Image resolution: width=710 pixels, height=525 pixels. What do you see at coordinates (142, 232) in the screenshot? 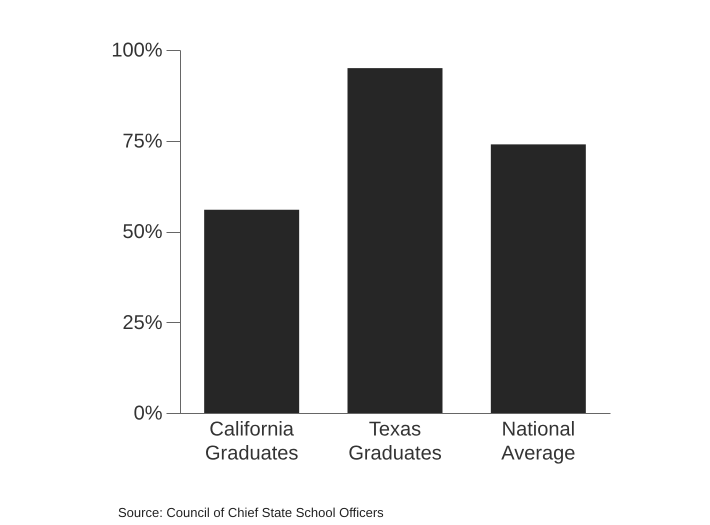
I see `y-tick-label: 50%` at bounding box center [142, 232].